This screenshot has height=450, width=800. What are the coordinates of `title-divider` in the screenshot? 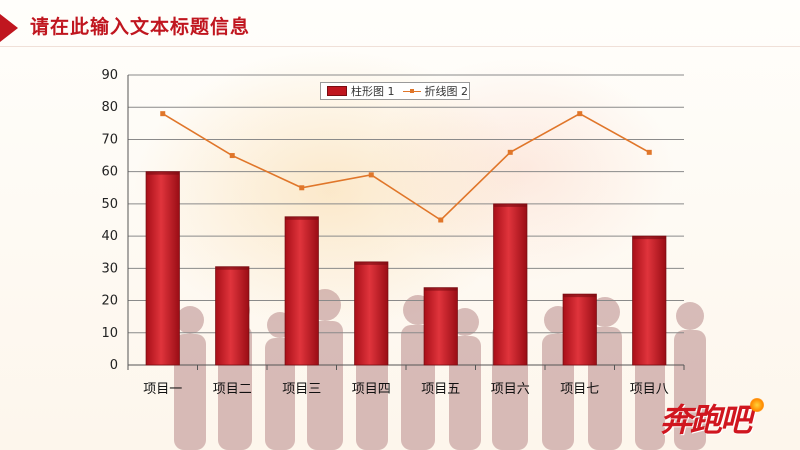 It's located at (400, 46).